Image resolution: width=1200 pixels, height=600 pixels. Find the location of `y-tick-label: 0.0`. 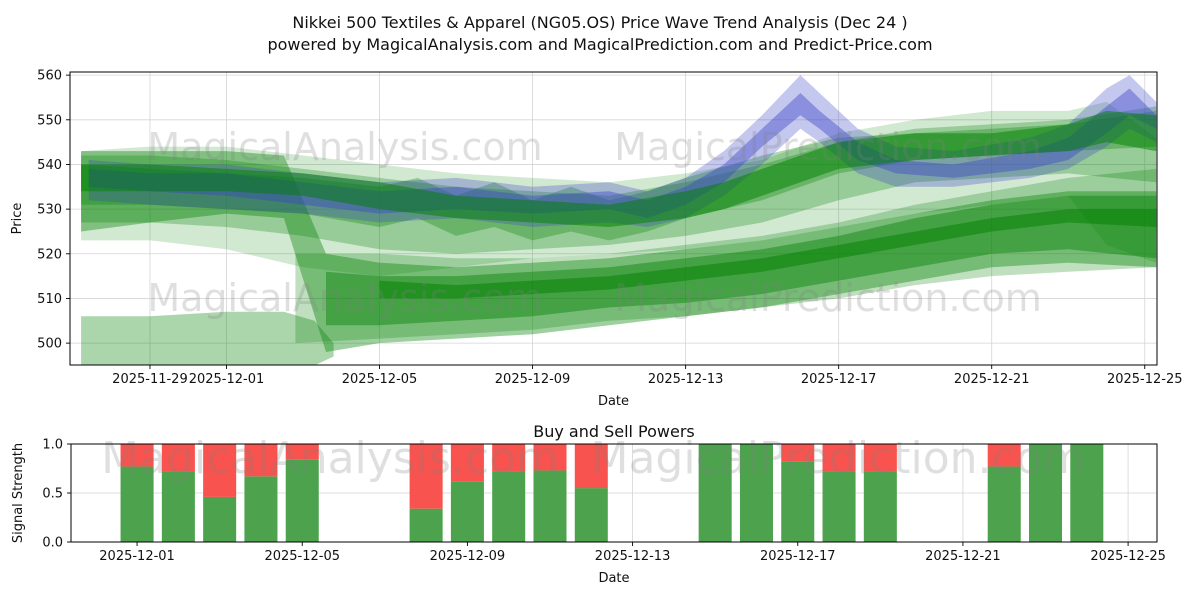

y-tick-label: 0.0 is located at coordinates (52, 543).